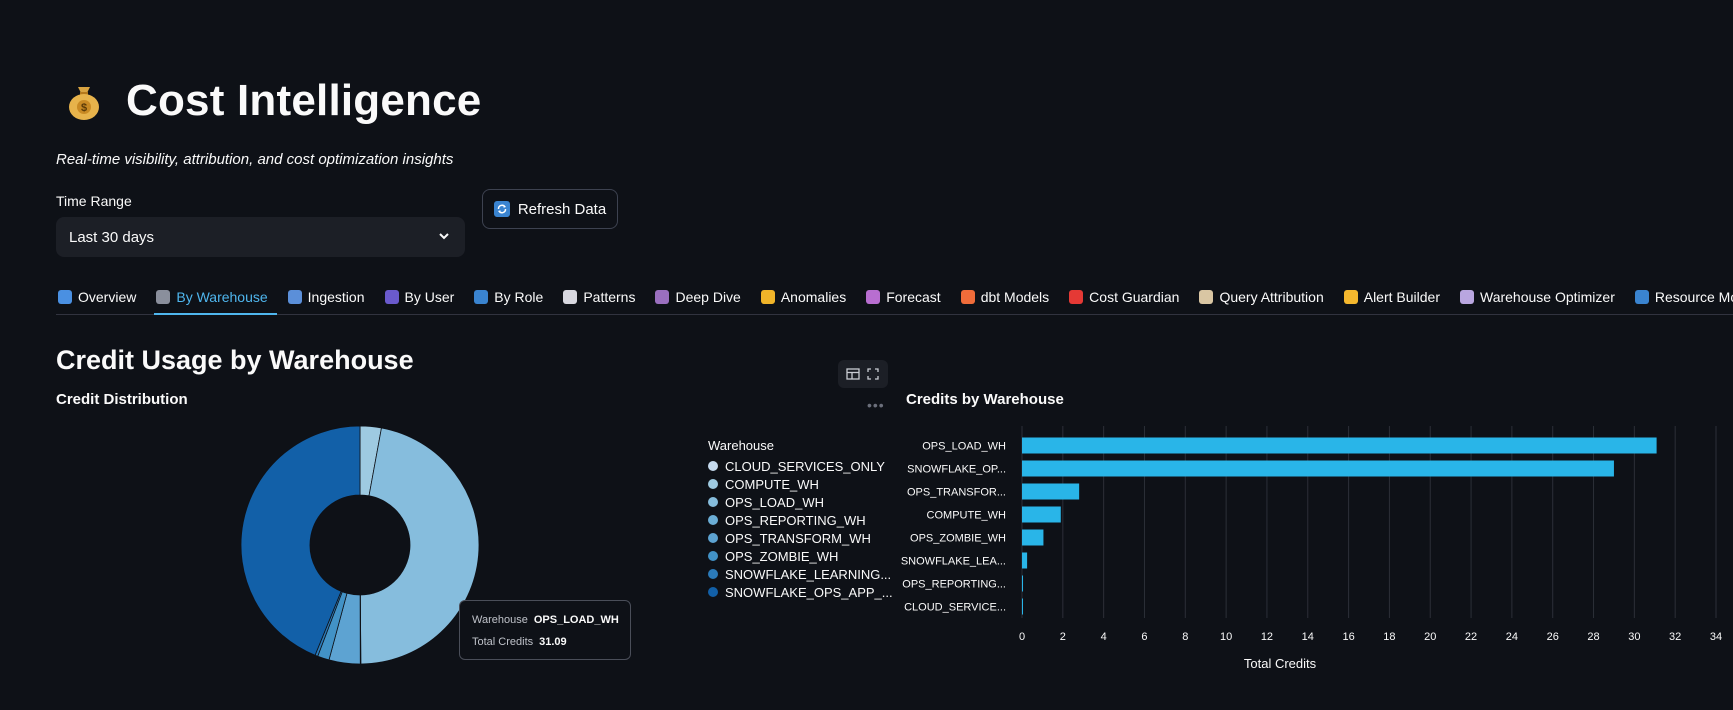 The width and height of the screenshot is (1733, 710). Describe the element at coordinates (545, 630) in the screenshot. I see `chart-tooltip: Warehouse OPS_LOAD_WH Total Credits 31.09` at that location.